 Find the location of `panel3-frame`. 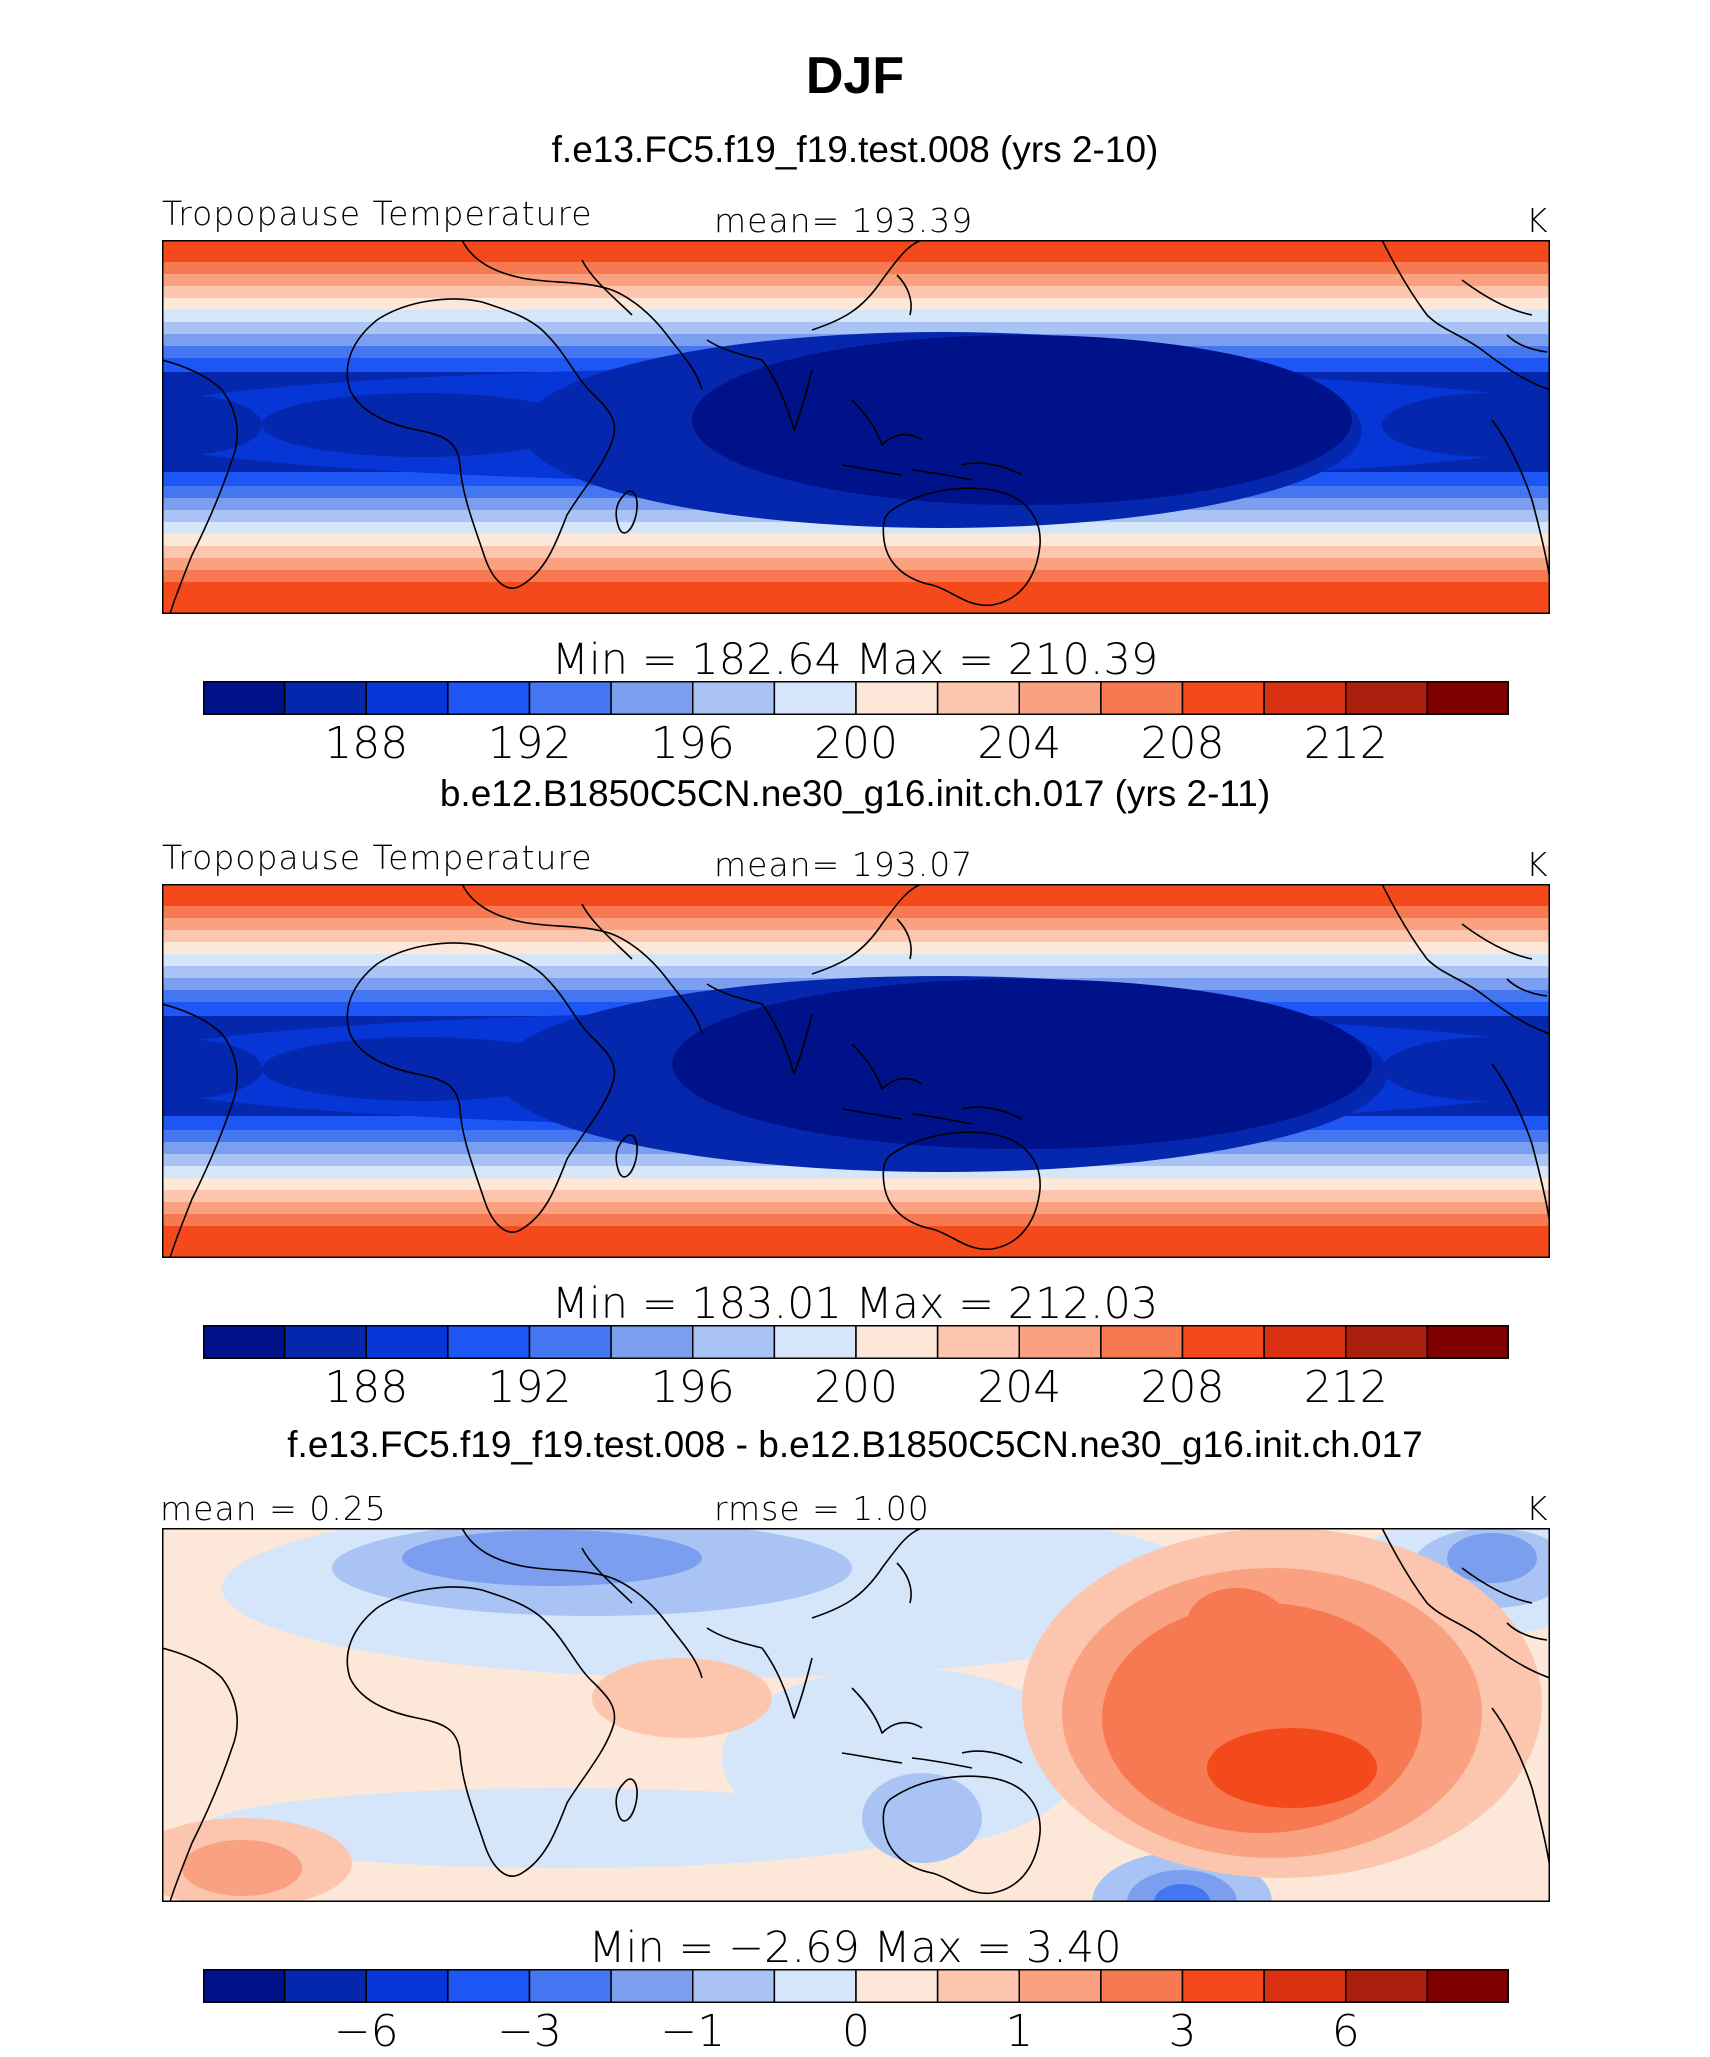

panel3-frame is located at coordinates (856, 1715).